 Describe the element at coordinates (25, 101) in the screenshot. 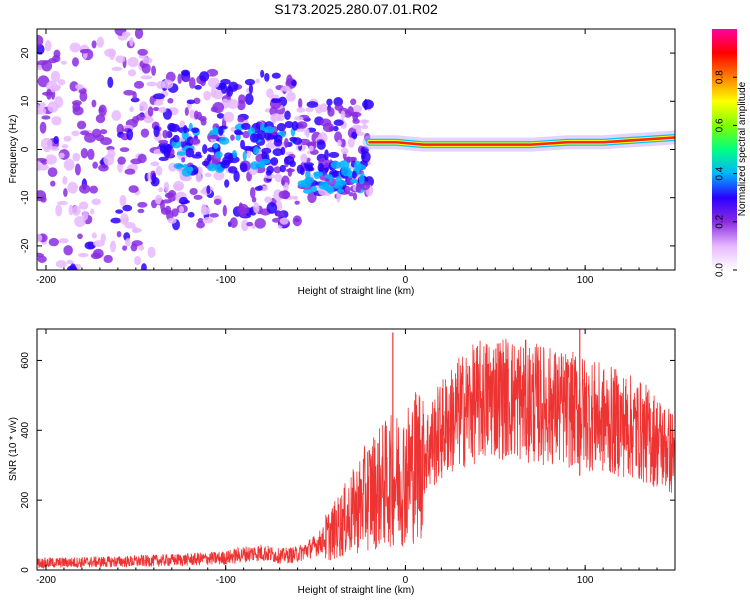

I see `y-tick-label: 10` at that location.